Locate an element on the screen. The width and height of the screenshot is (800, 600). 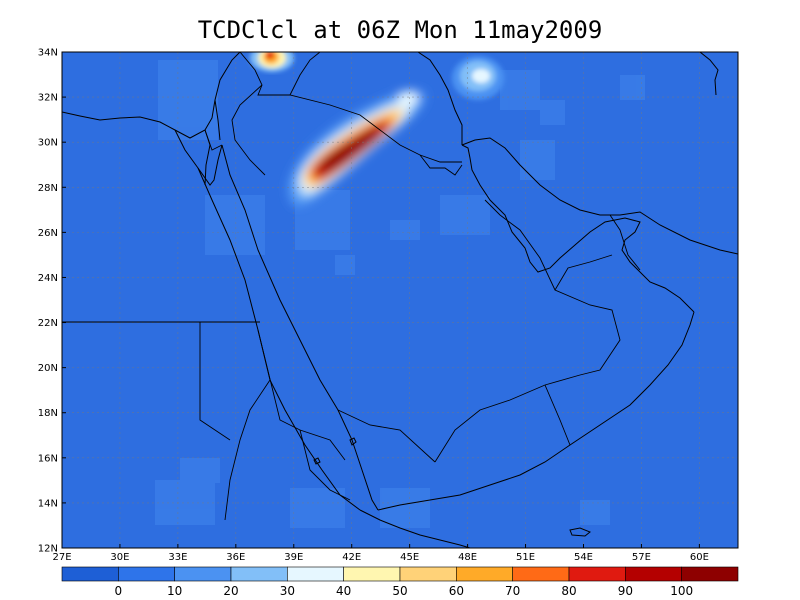
y-tick-label: 32N is located at coordinates (48, 98).